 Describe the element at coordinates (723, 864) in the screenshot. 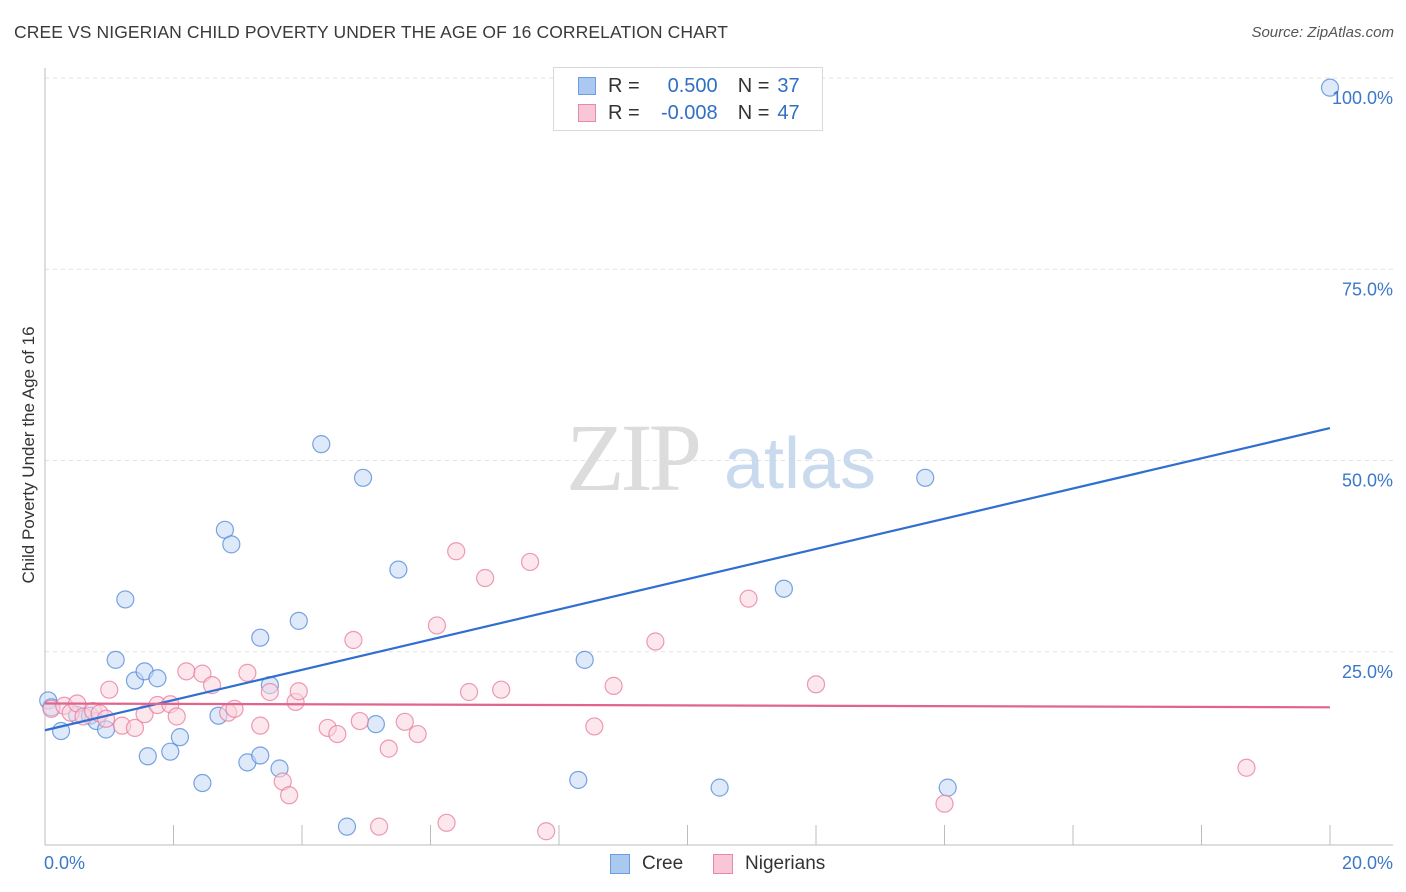

I see `bottom-legend-swatch-nigerians` at that location.